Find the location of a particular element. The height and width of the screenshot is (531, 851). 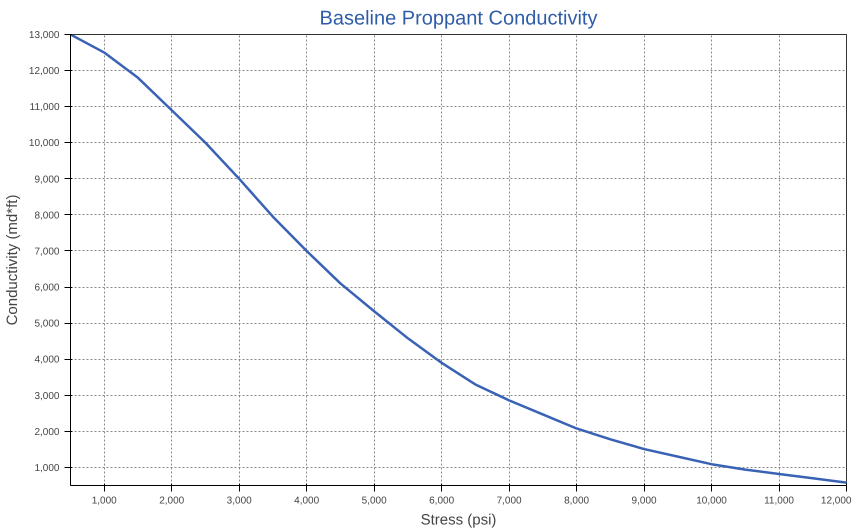

x-tick-label: 1,000 is located at coordinates (105, 501).